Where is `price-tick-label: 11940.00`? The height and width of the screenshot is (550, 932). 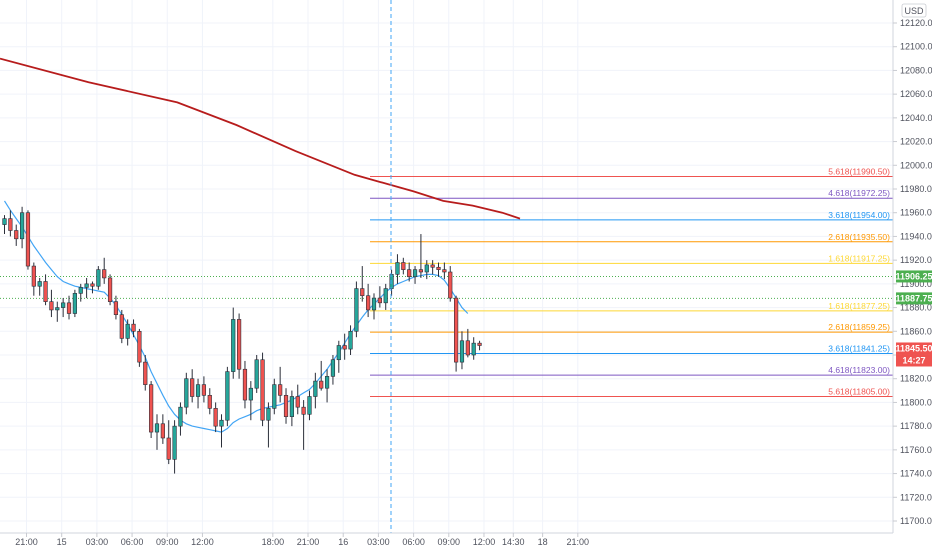 price-tick-label: 11940.00 is located at coordinates (916, 236).